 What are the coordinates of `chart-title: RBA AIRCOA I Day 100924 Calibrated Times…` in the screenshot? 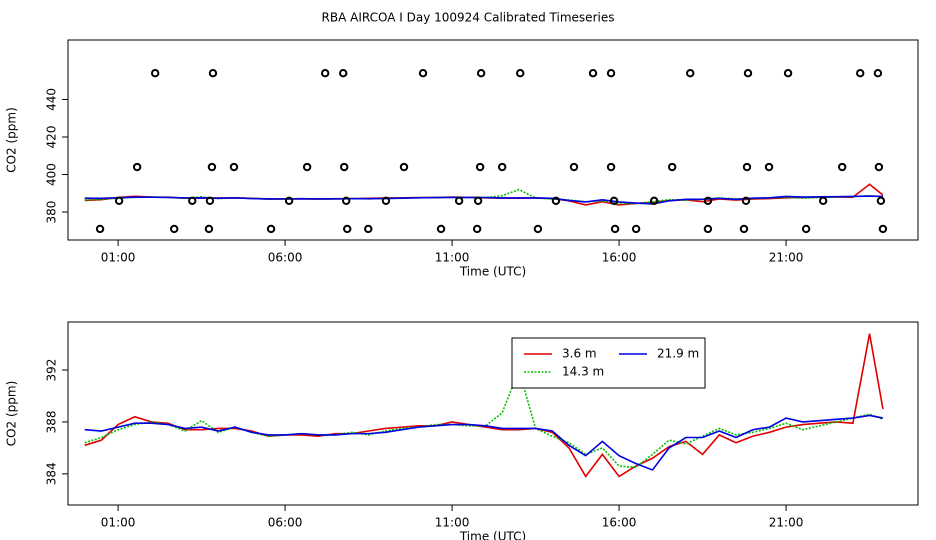 It's located at (468, 18).